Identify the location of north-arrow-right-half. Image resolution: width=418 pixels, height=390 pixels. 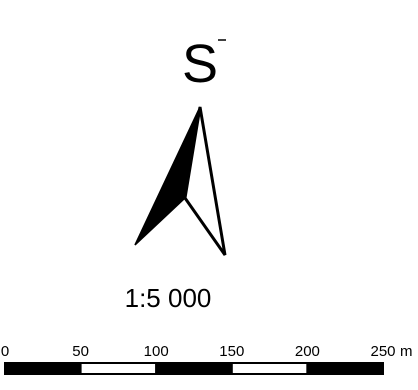
(205, 181).